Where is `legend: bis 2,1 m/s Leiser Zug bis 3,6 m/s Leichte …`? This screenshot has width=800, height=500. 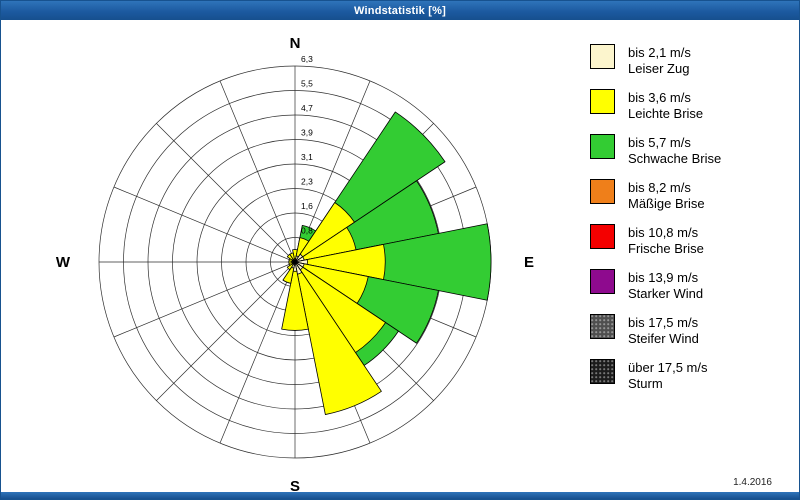 legend: bis 2,1 m/s Leiser Zug bis 3,6 m/s Leichte … is located at coordinates (655, 218).